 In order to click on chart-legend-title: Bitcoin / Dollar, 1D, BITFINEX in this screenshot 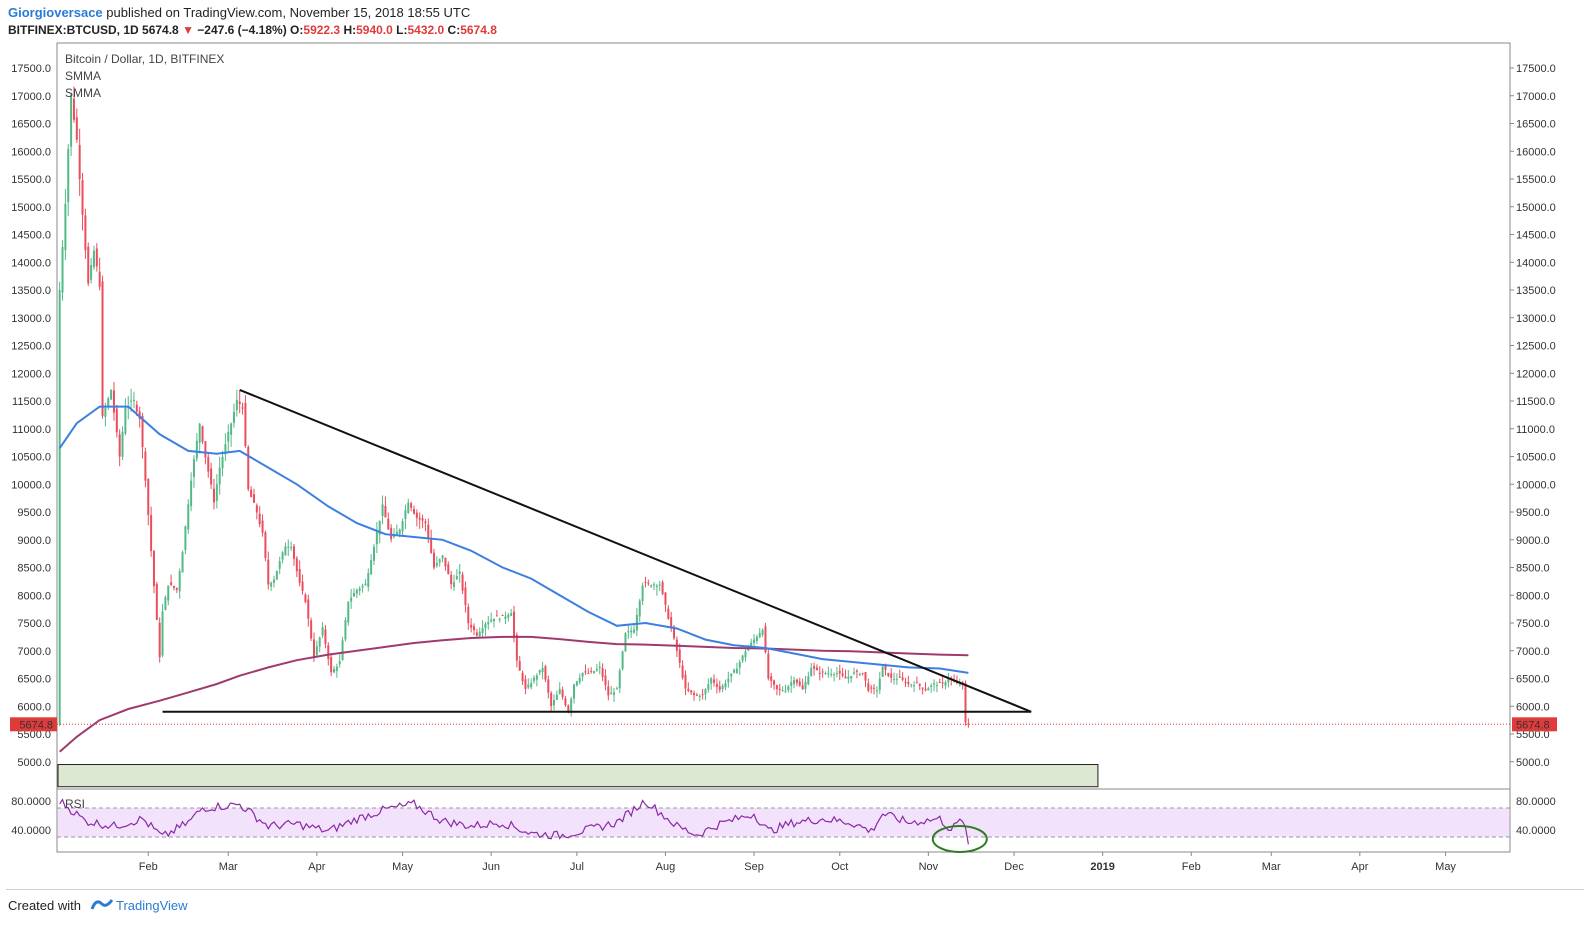, I will do `click(144, 59)`.